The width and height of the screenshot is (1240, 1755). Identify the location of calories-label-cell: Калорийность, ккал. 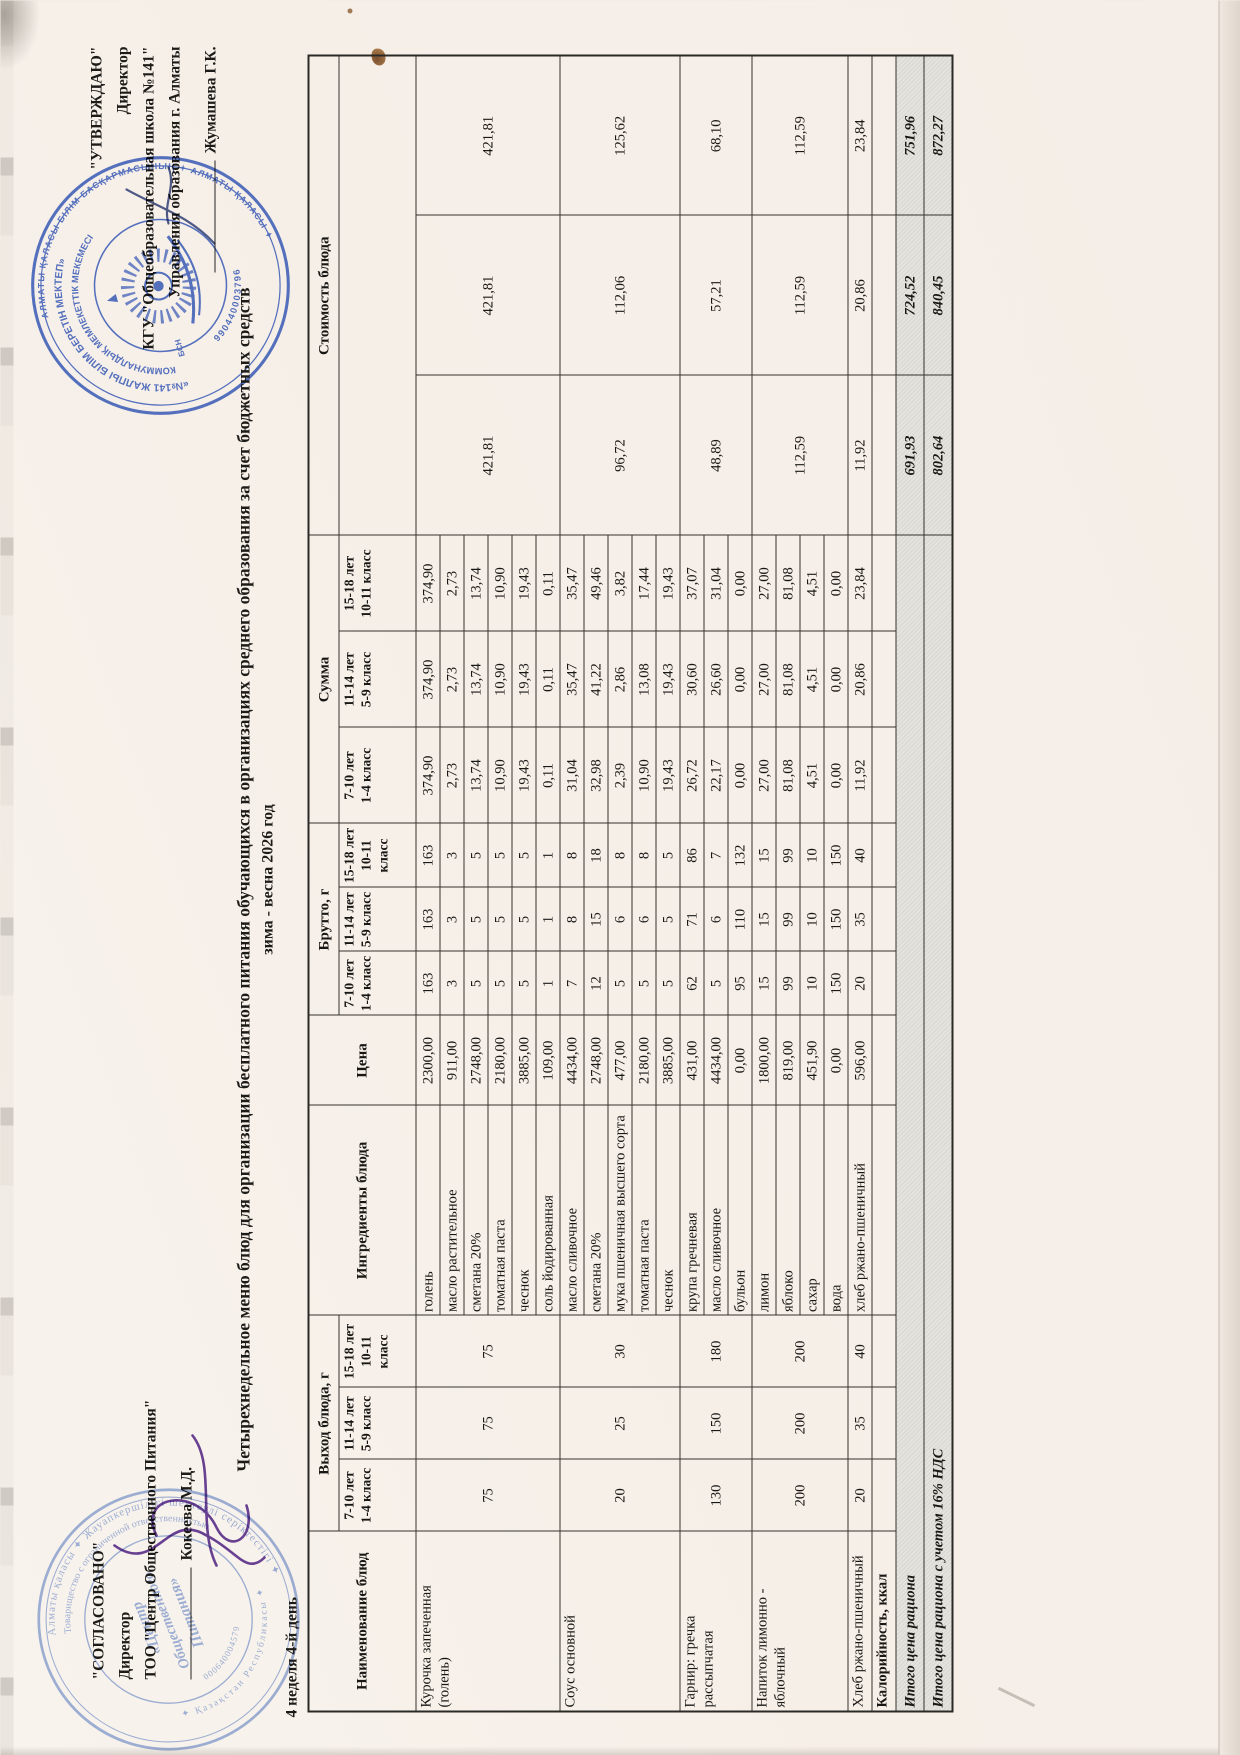
(883, 1621).